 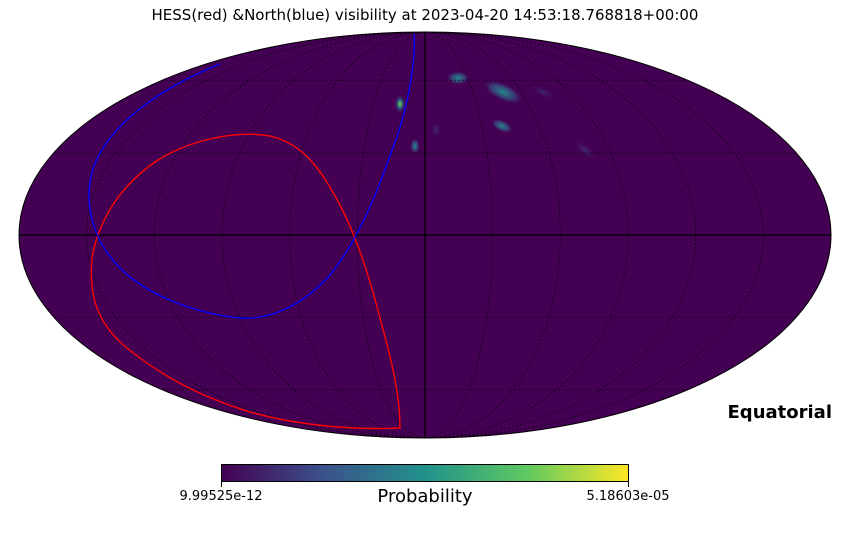 What do you see at coordinates (779, 412) in the screenshot?
I see `coordinate-system-label: Equatorial` at bounding box center [779, 412].